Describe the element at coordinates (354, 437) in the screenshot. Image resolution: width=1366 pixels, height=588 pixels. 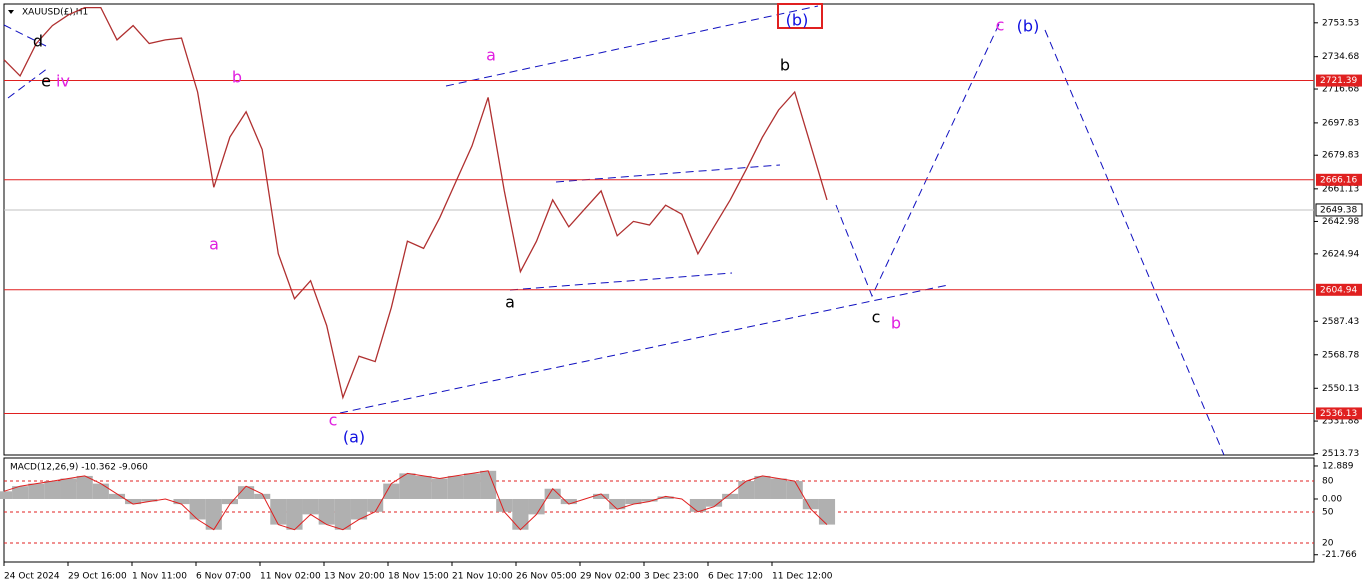
I see `wave-label: (a)` at that location.